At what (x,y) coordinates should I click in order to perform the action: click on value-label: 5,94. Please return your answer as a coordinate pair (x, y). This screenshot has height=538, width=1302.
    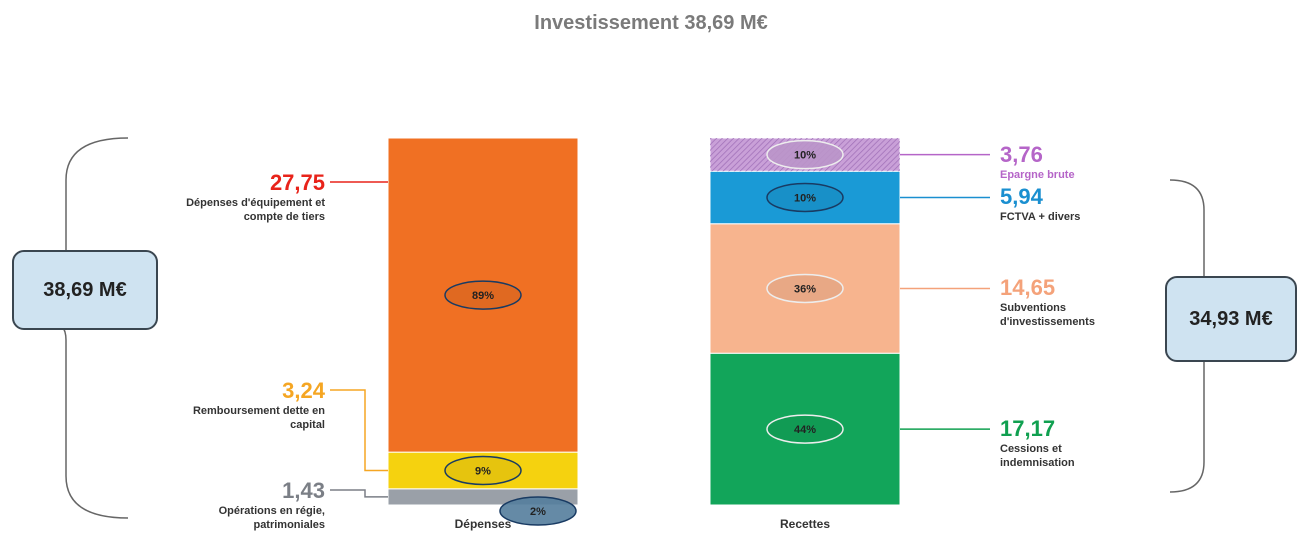
    Looking at the image, I should click on (1021, 197).